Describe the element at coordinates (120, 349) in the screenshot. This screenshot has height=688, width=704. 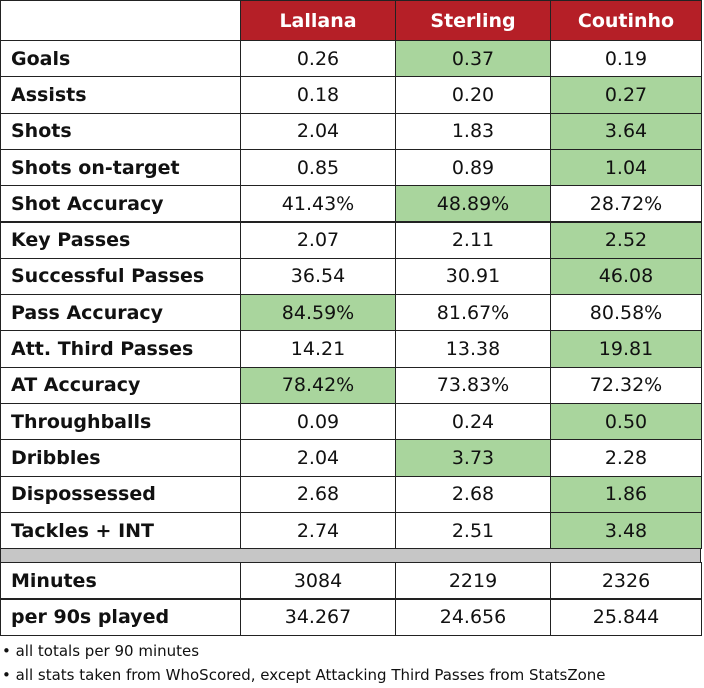
I see `row-label: Att. Third Passes` at that location.